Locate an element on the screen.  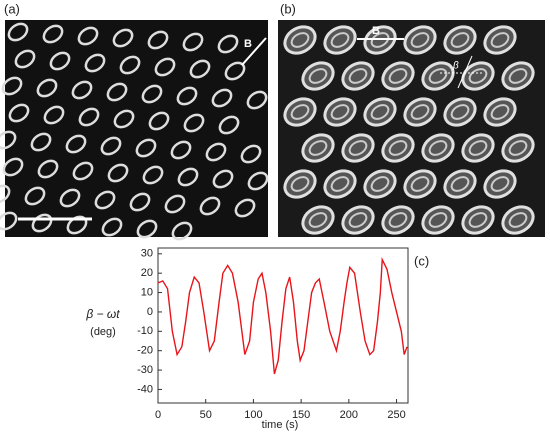
angle-axis is located at coordinates (465, 72).